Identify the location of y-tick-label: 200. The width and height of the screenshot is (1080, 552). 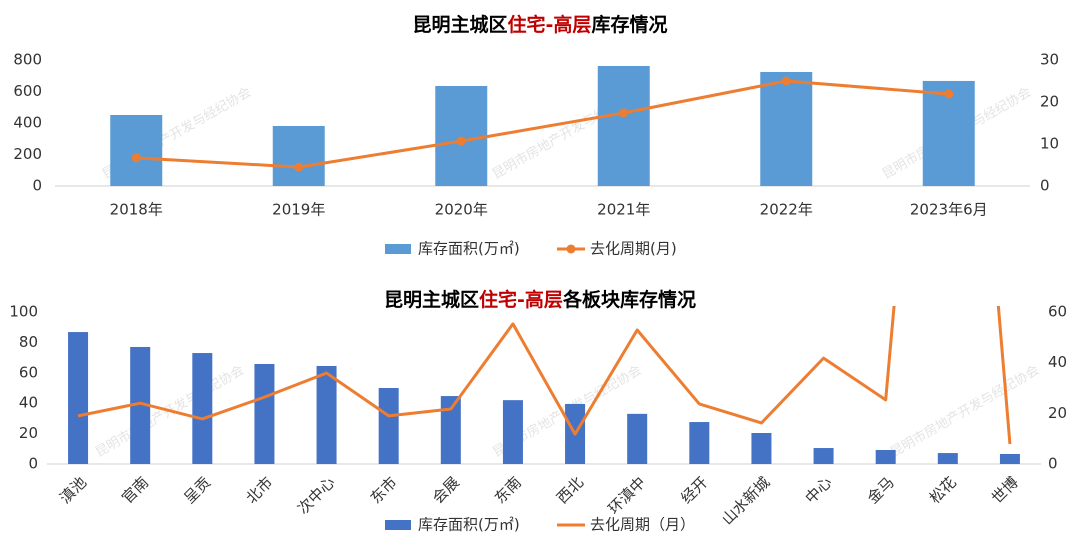
(27, 154).